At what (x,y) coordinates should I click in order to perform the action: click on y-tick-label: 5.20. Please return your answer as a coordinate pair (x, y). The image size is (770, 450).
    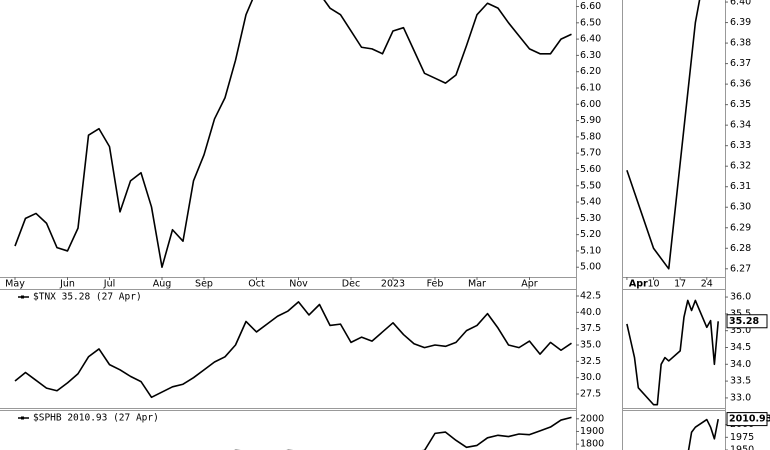
    Looking at the image, I should click on (590, 234).